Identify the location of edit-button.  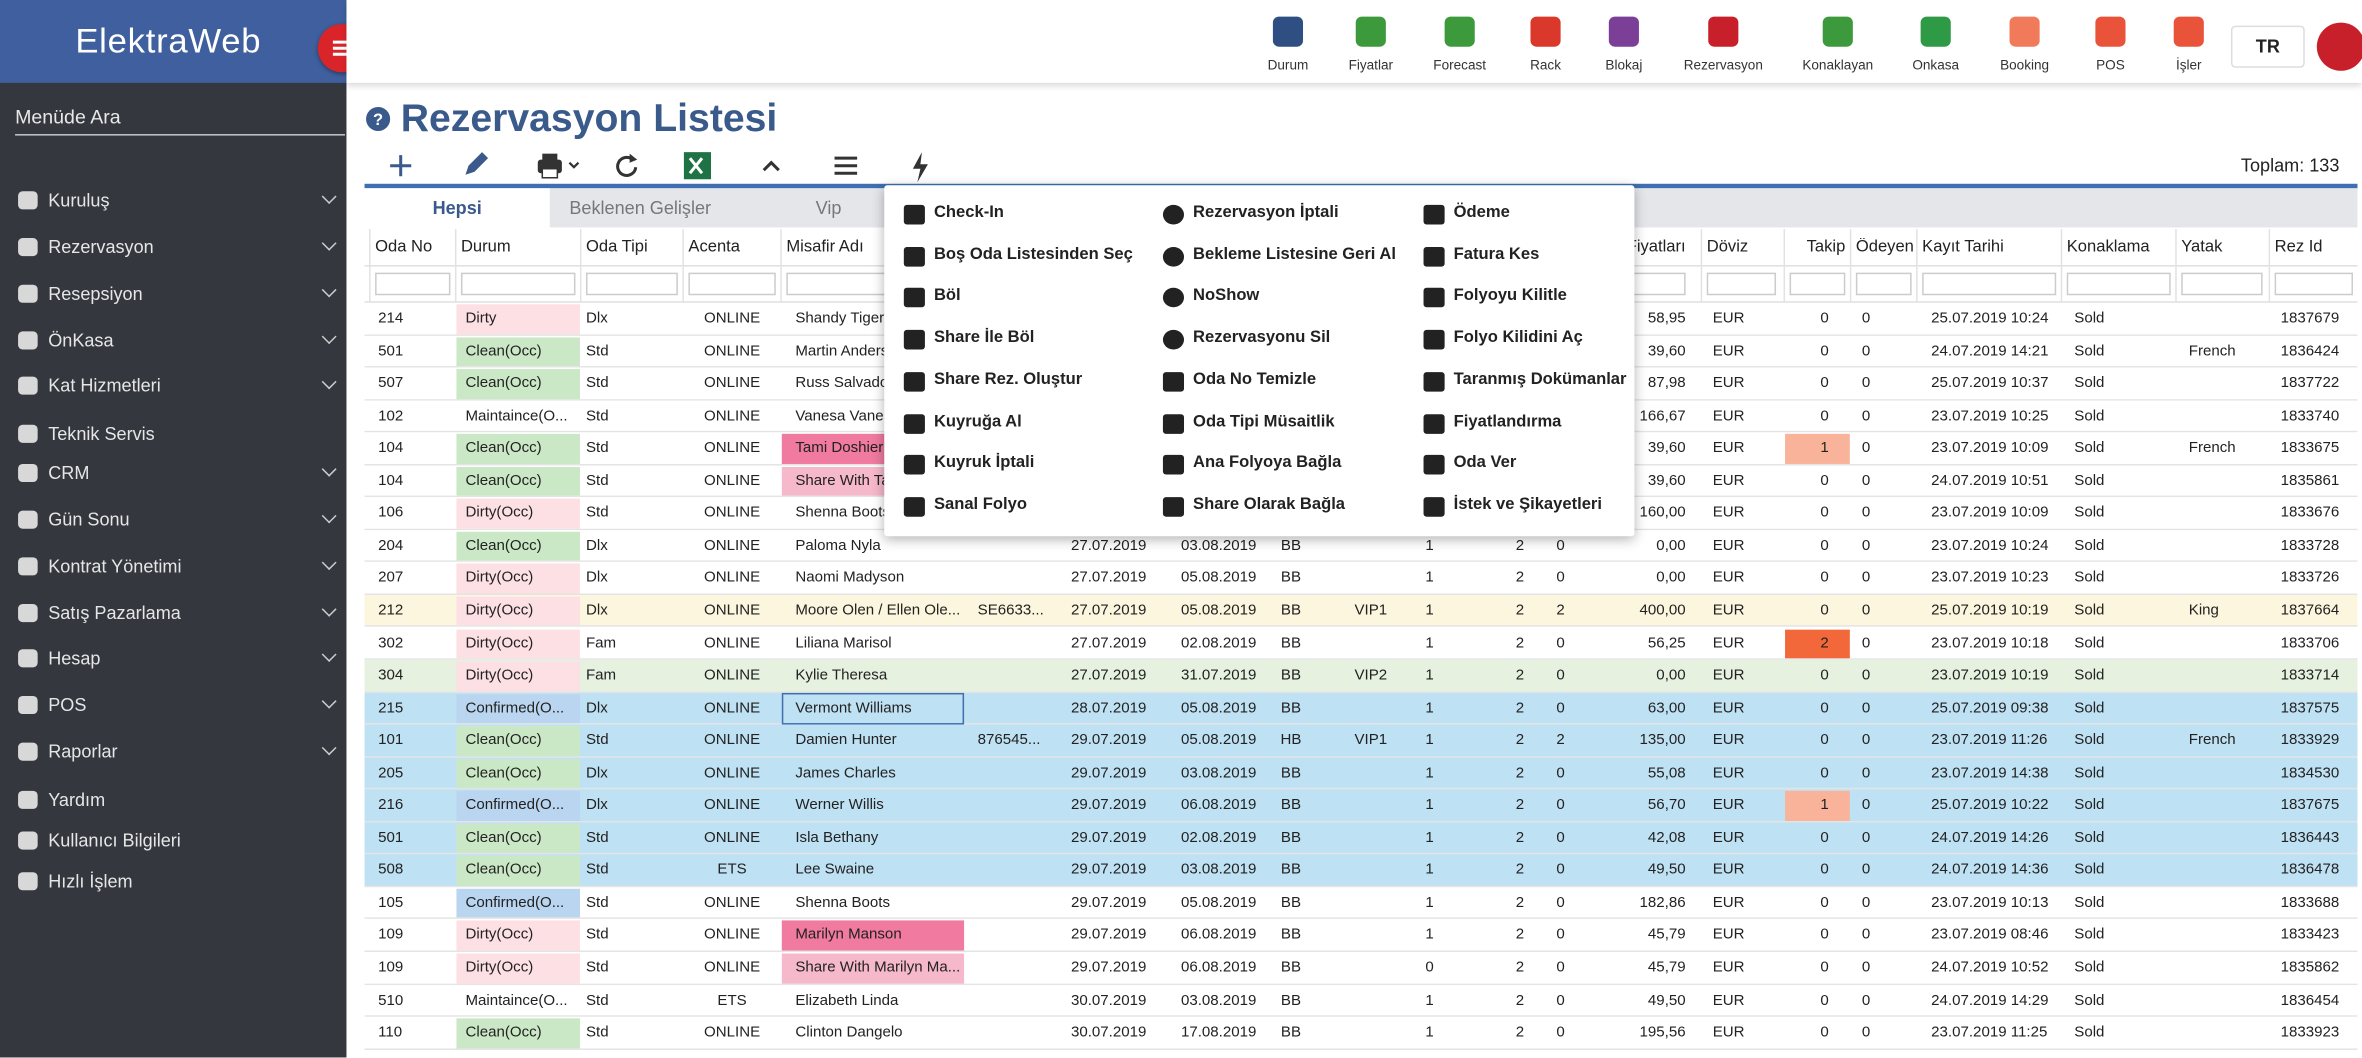
(476, 163).